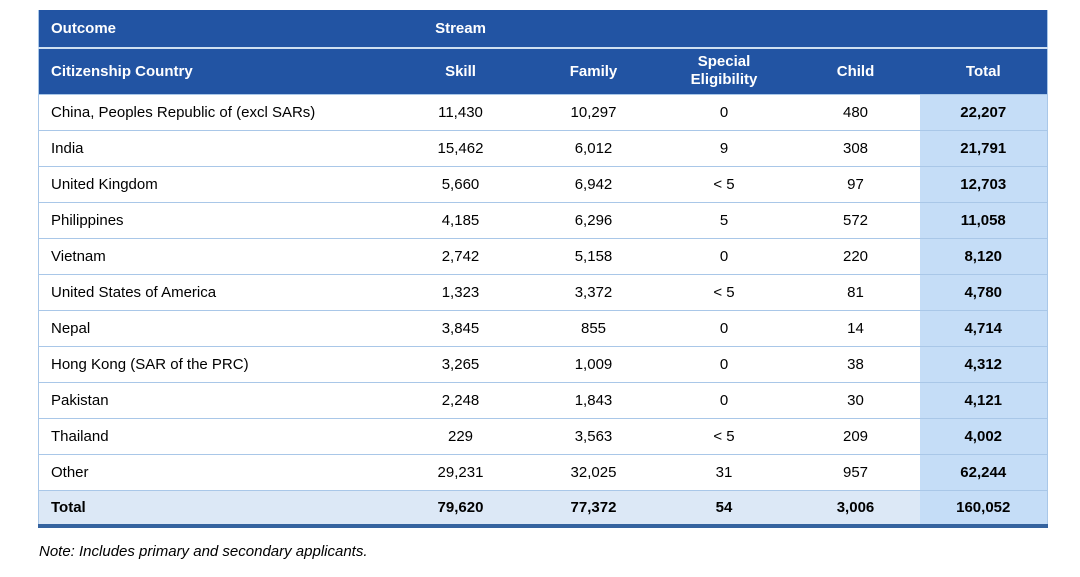 Image resolution: width=1080 pixels, height=577 pixels. What do you see at coordinates (855, 147) in the screenshot?
I see `cell-child: 308` at bounding box center [855, 147].